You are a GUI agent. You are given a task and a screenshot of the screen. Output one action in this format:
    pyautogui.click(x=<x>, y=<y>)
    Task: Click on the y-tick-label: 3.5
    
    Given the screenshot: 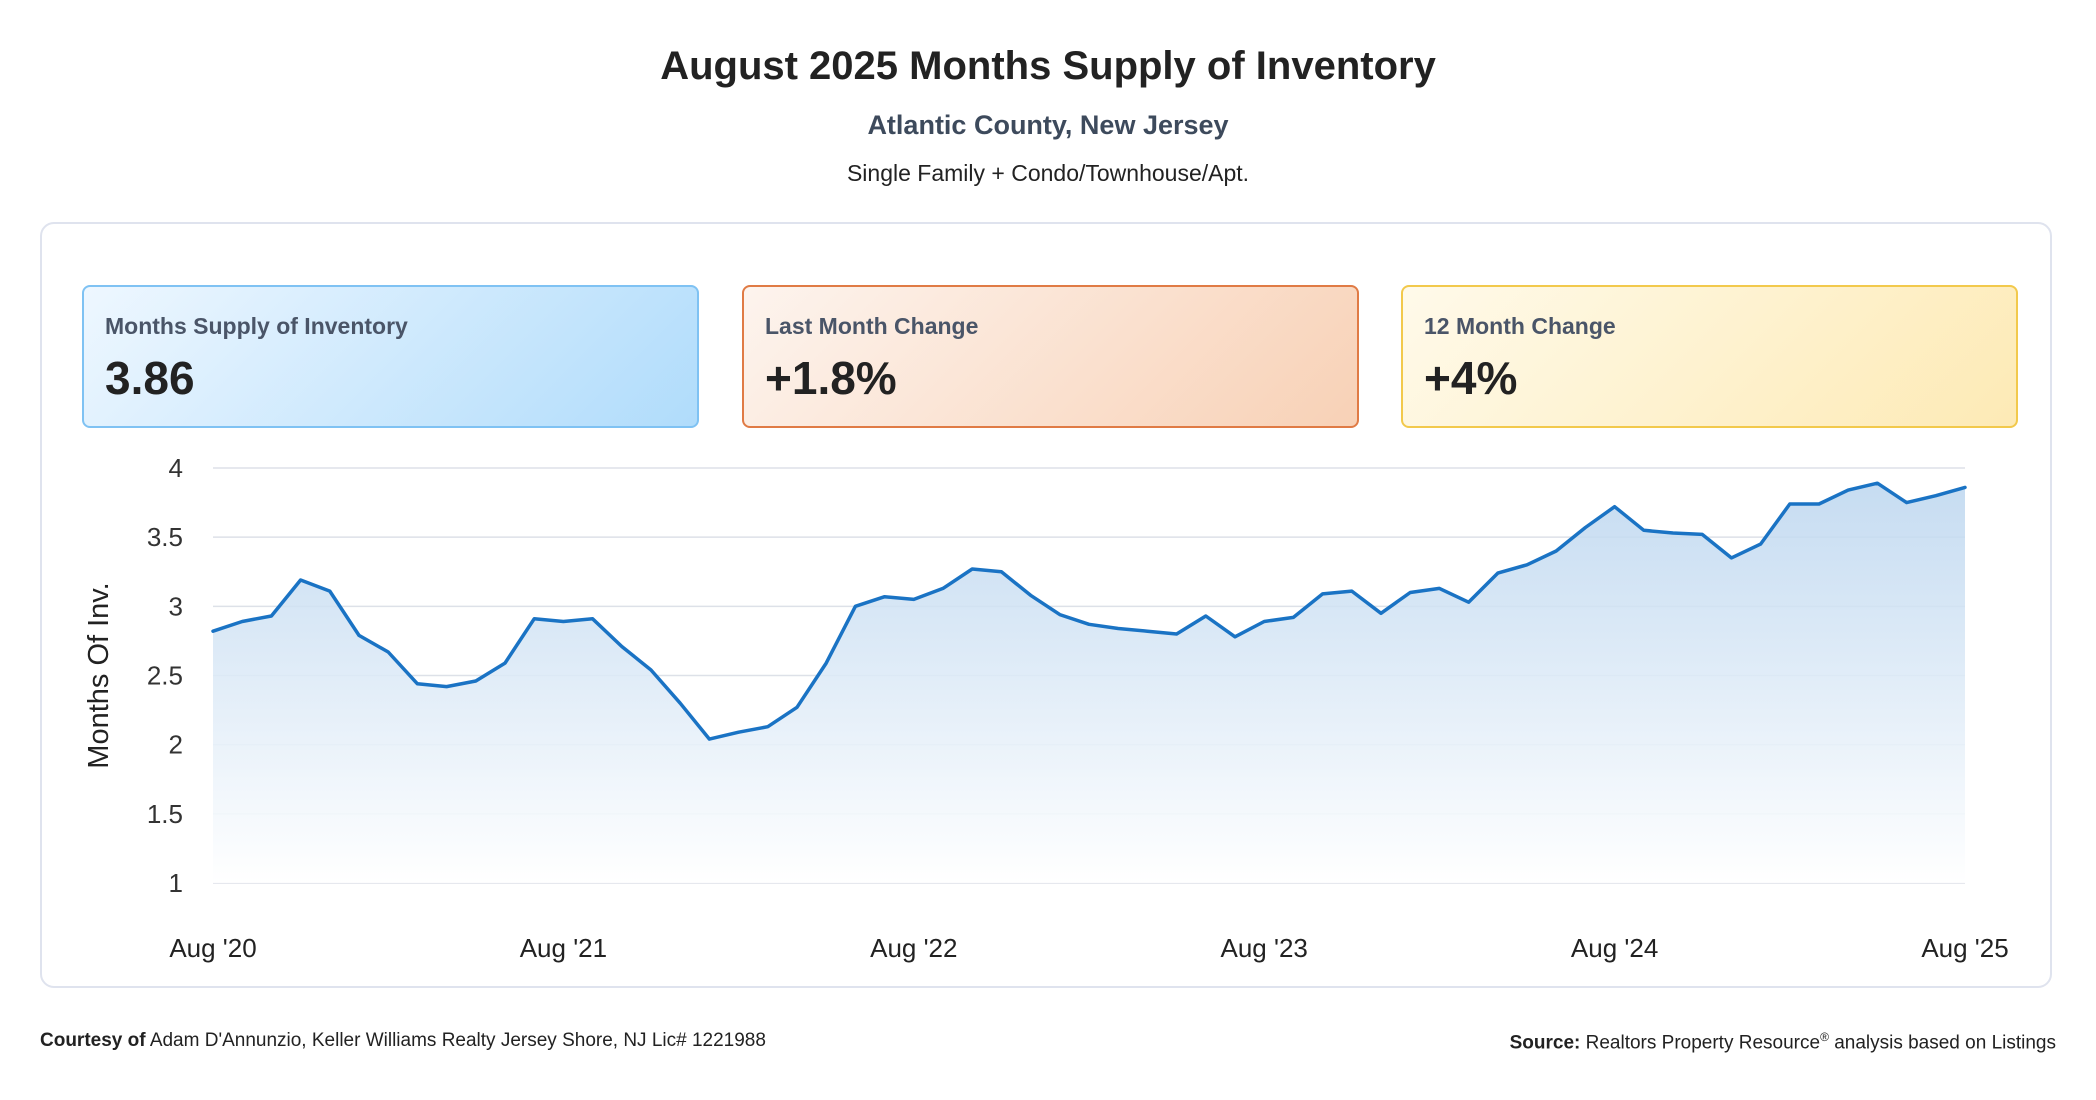 What is the action you would take?
    pyautogui.click(x=165, y=537)
    